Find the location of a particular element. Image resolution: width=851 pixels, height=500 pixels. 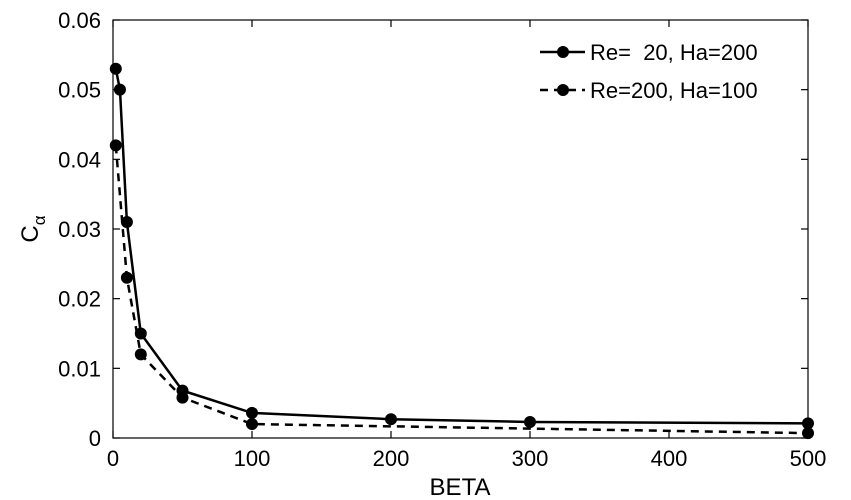

legend-label-1: Re= 20, Ha=200 is located at coordinates (674, 52).